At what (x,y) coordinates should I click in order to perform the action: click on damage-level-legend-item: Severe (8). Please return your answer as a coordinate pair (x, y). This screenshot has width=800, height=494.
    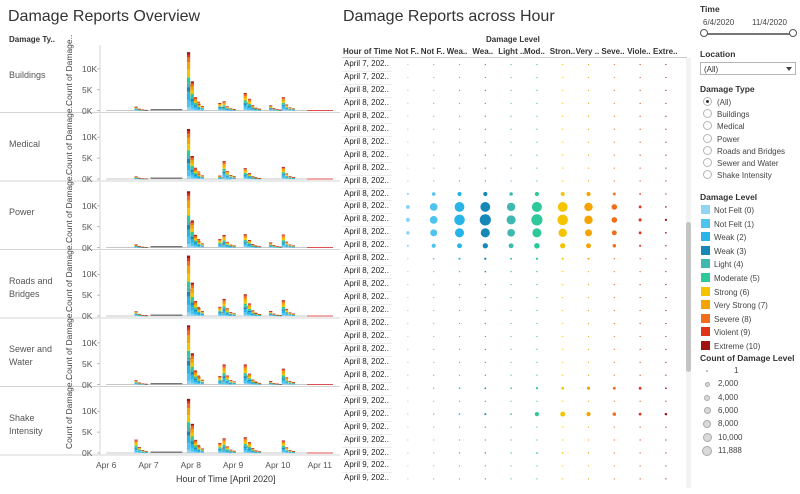
    Looking at the image, I should click on (726, 318).